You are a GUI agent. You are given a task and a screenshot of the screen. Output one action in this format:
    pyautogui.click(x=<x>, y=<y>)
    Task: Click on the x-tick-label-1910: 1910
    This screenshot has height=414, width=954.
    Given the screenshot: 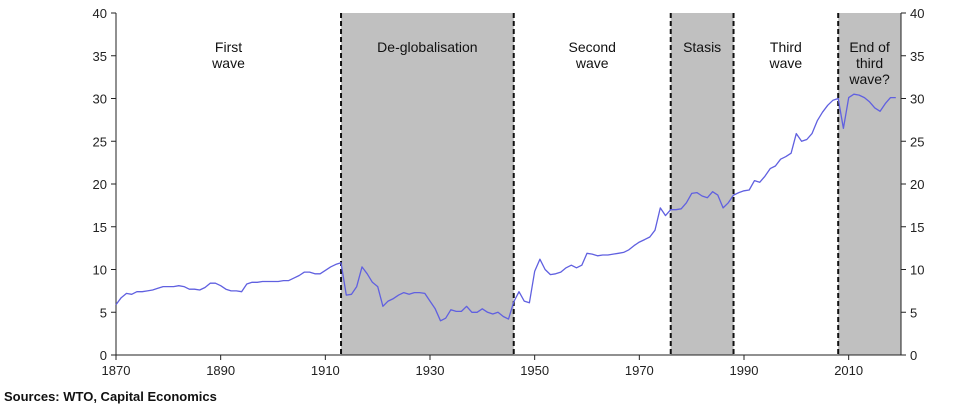 What is the action you would take?
    pyautogui.click(x=325, y=370)
    